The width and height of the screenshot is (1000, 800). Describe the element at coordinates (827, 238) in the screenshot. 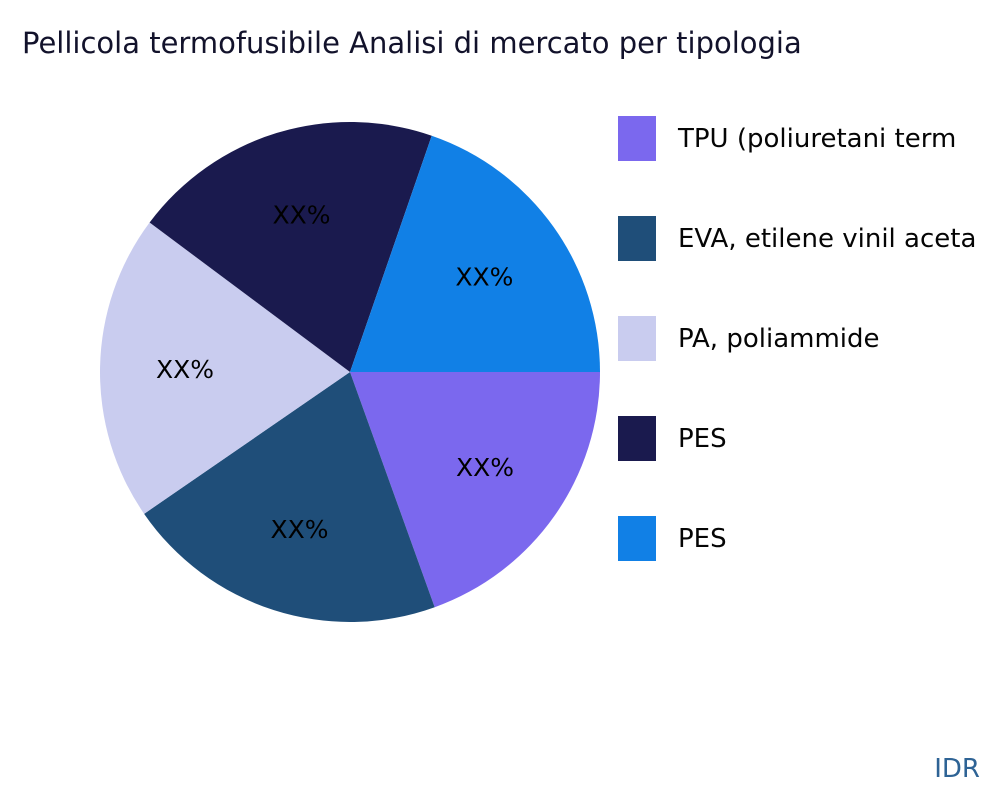

I see `legend-label: EVA, etilene vinil aceta` at that location.